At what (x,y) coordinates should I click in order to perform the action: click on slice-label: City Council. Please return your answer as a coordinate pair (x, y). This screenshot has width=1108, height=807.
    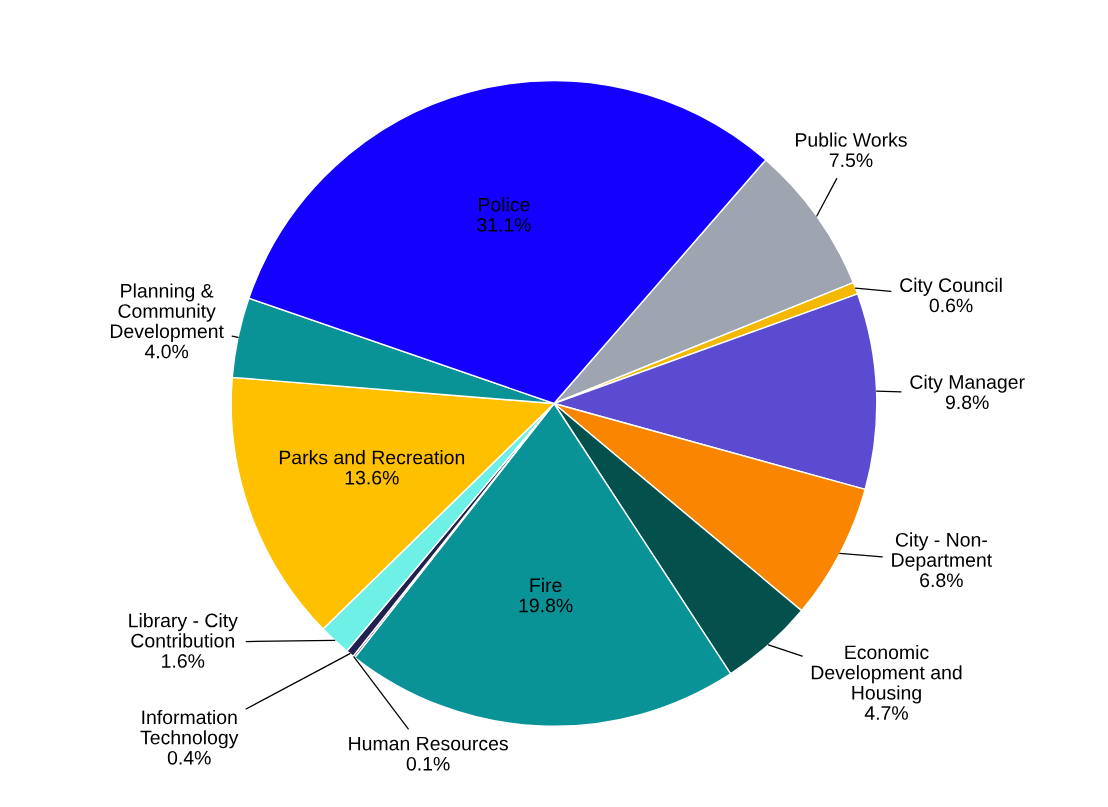
    Looking at the image, I should click on (951, 286).